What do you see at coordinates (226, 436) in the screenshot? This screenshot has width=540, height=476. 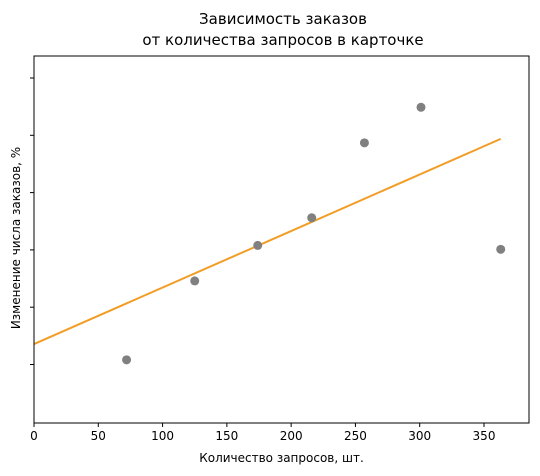 I see `x-tick-label-150: 150` at bounding box center [226, 436].